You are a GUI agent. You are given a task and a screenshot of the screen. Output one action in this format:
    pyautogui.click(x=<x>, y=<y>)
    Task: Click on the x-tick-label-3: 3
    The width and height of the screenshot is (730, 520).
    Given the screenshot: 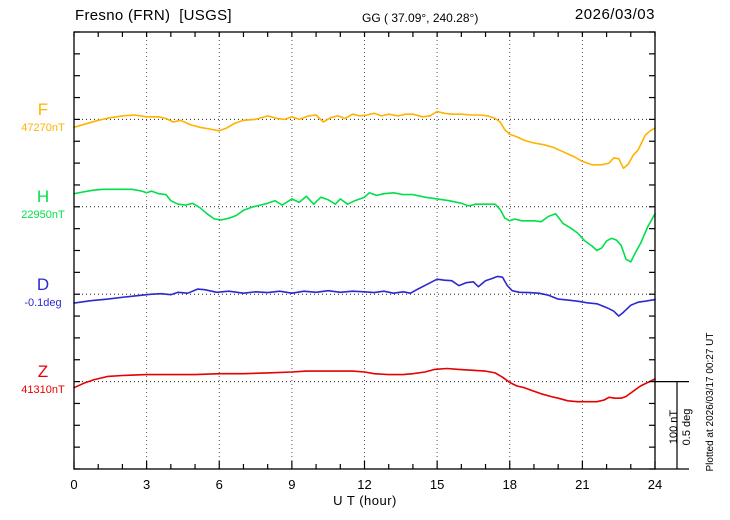 What is the action you would take?
    pyautogui.click(x=147, y=484)
    